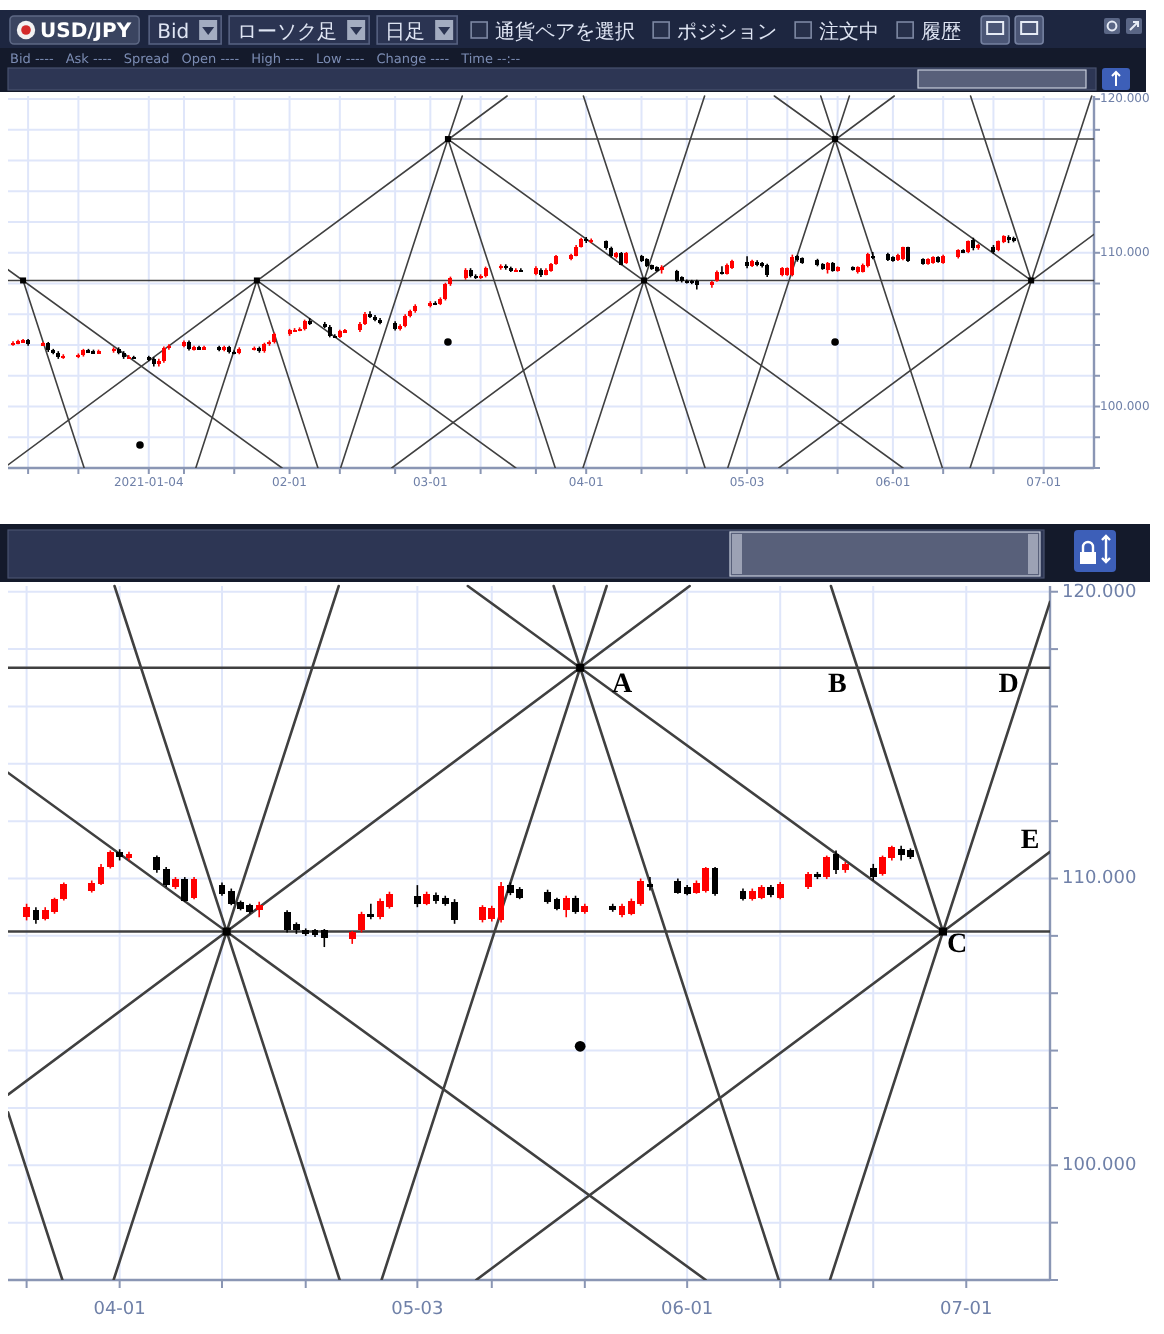 The image size is (1164, 1334). What do you see at coordinates (837, 685) in the screenshot?
I see `annotation: B` at bounding box center [837, 685].